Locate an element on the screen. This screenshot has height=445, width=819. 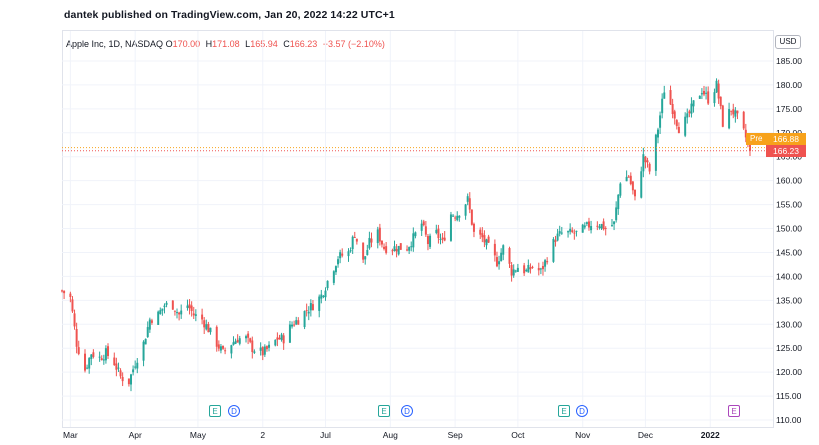
y-tick-label: 115.00 is located at coordinates (789, 396).